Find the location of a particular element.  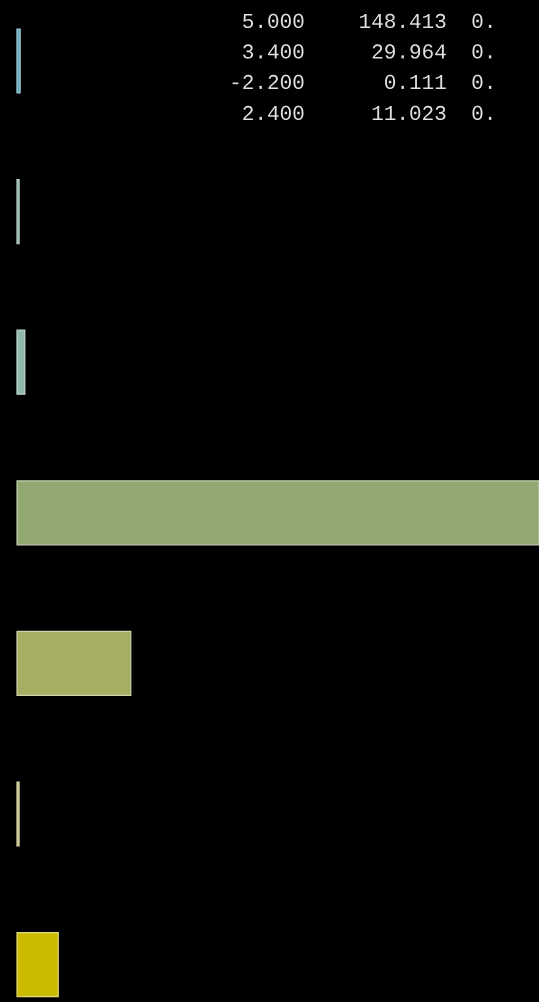

annotation: 148.413 is located at coordinates (403, 21).